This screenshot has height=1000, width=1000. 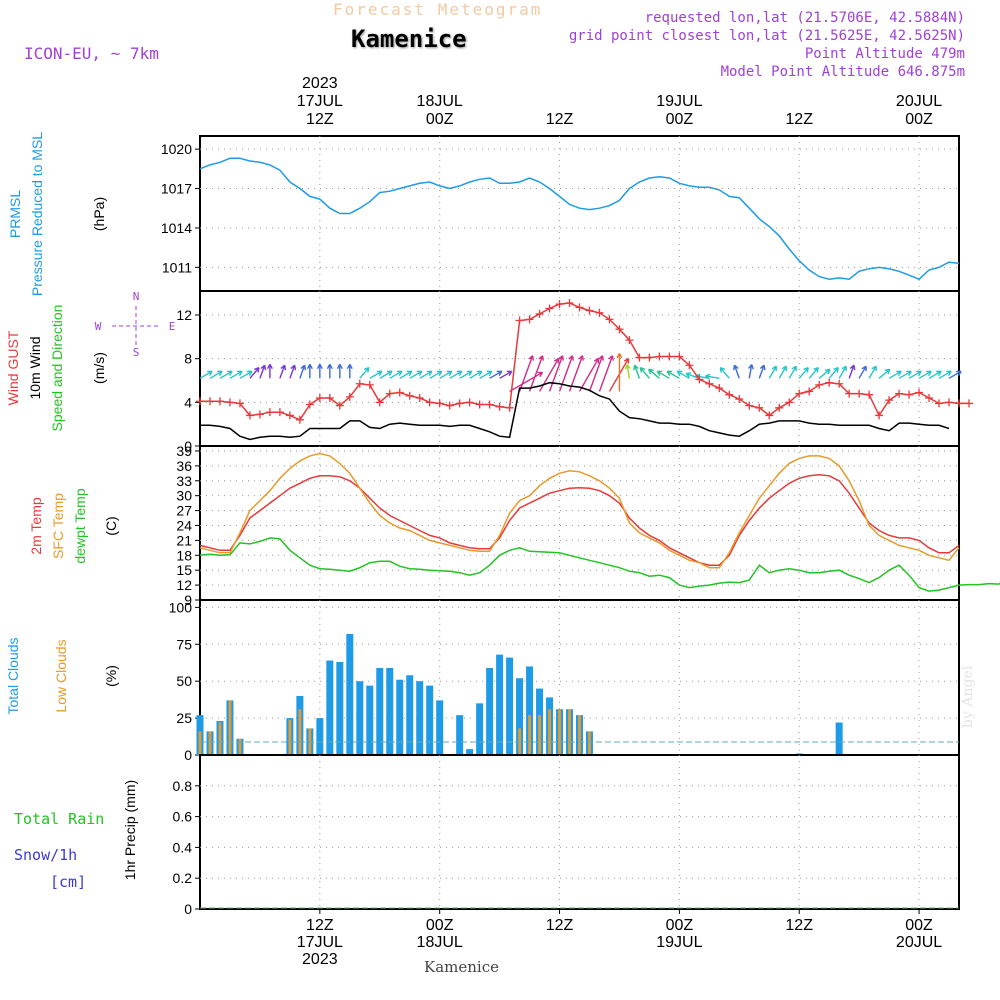 What do you see at coordinates (68, 882) in the screenshot?
I see `legend-snow-unit: [cm]` at bounding box center [68, 882].